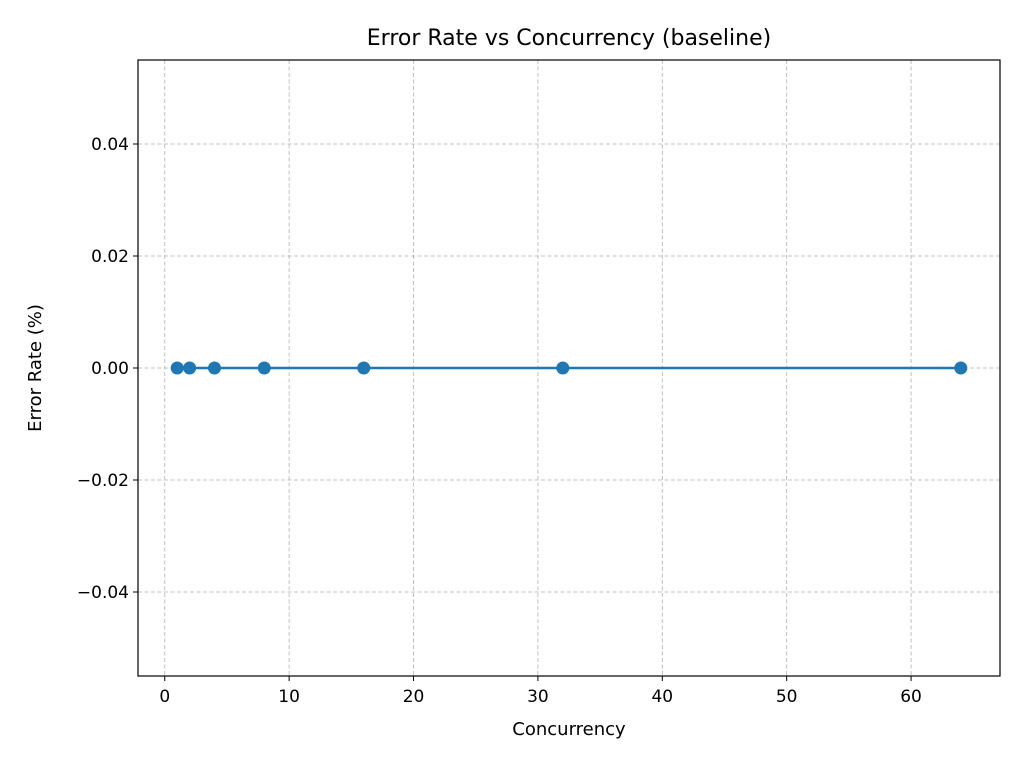 Image resolution: width=1024 pixels, height=768 pixels. Describe the element at coordinates (569, 38) in the screenshot. I see `chart-title: Error Rate vs Concurrency (baseline)` at that location.